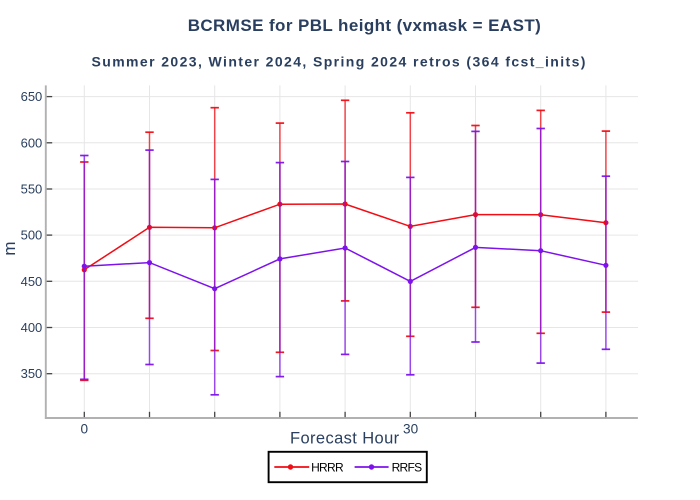 The width and height of the screenshot is (700, 500). Describe the element at coordinates (32, 142) in the screenshot. I see `svg-text: 600` at that location.